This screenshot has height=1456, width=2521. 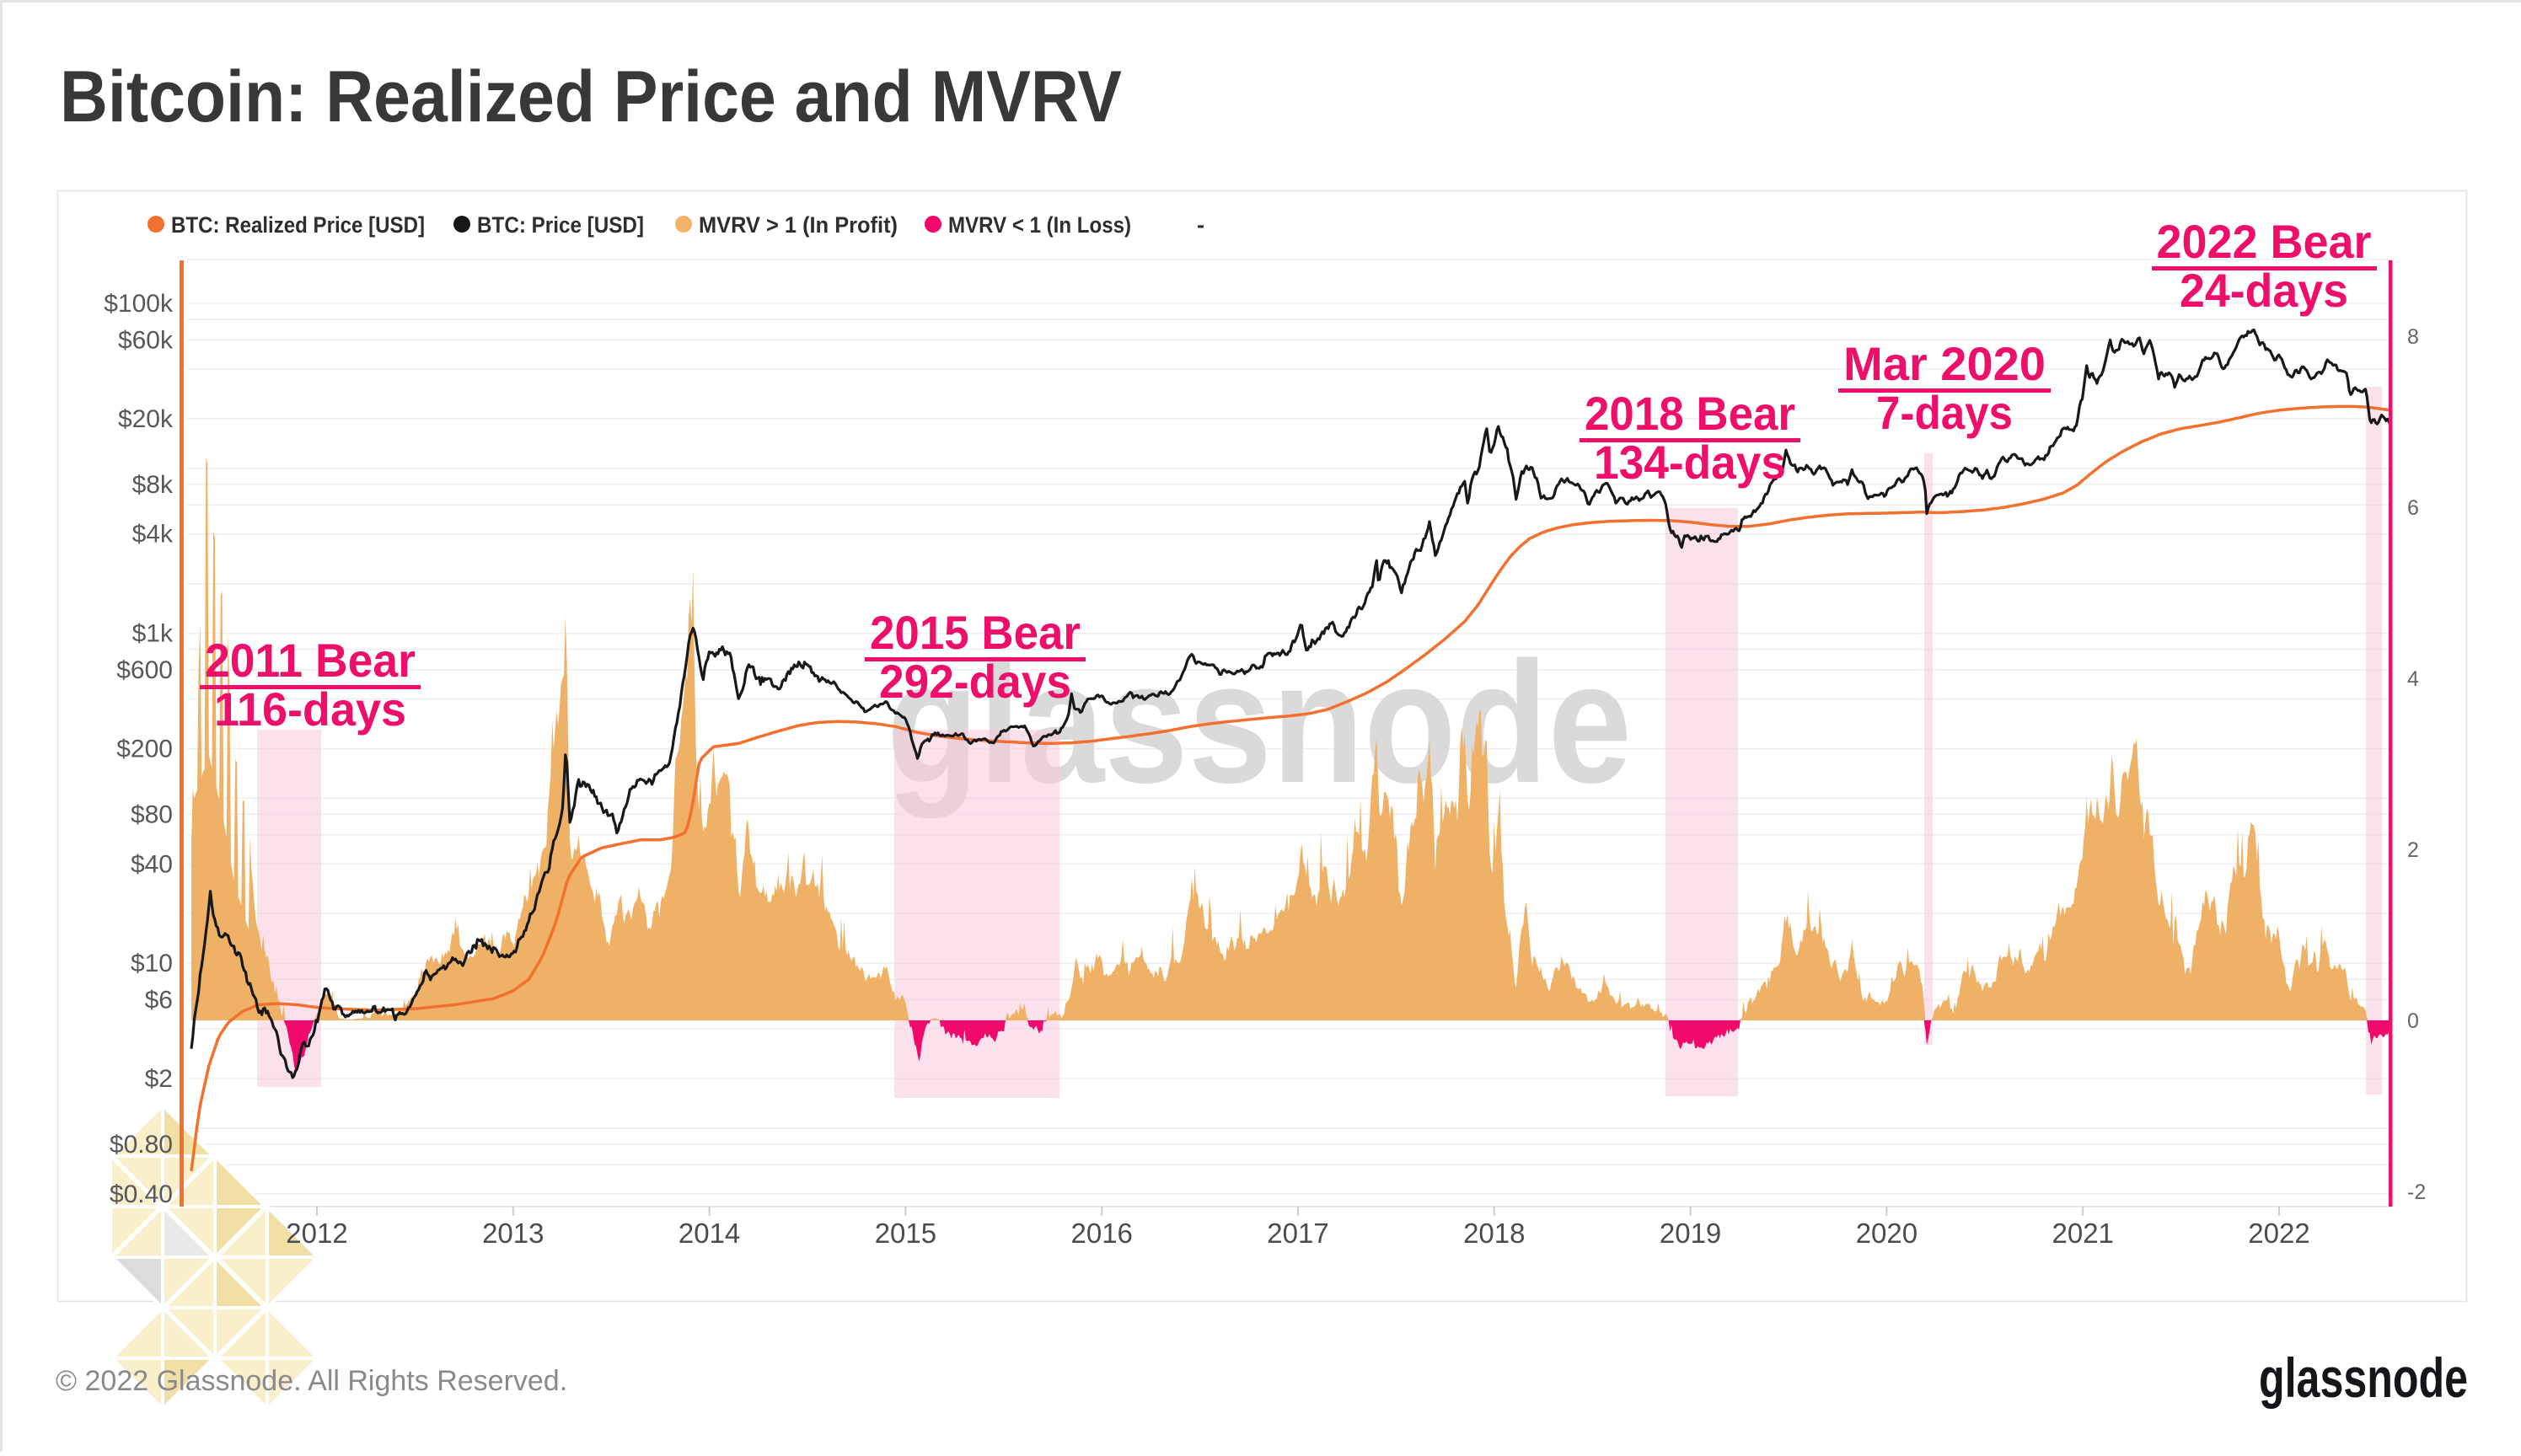 What do you see at coordinates (310, 709) in the screenshot?
I see `svg-text: 116-days` at bounding box center [310, 709].